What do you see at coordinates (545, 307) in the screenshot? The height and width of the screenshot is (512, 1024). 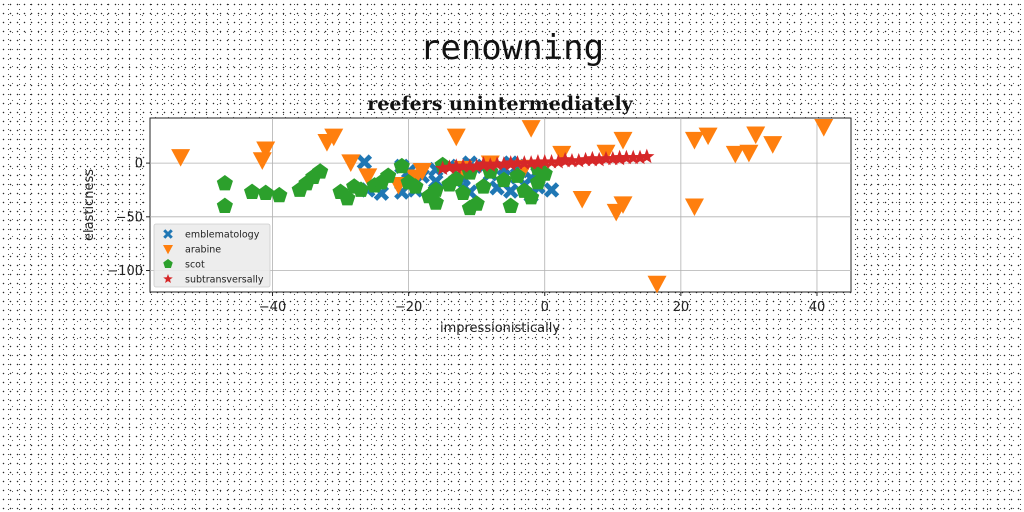 I see `x-tick-label: 0` at bounding box center [545, 307].